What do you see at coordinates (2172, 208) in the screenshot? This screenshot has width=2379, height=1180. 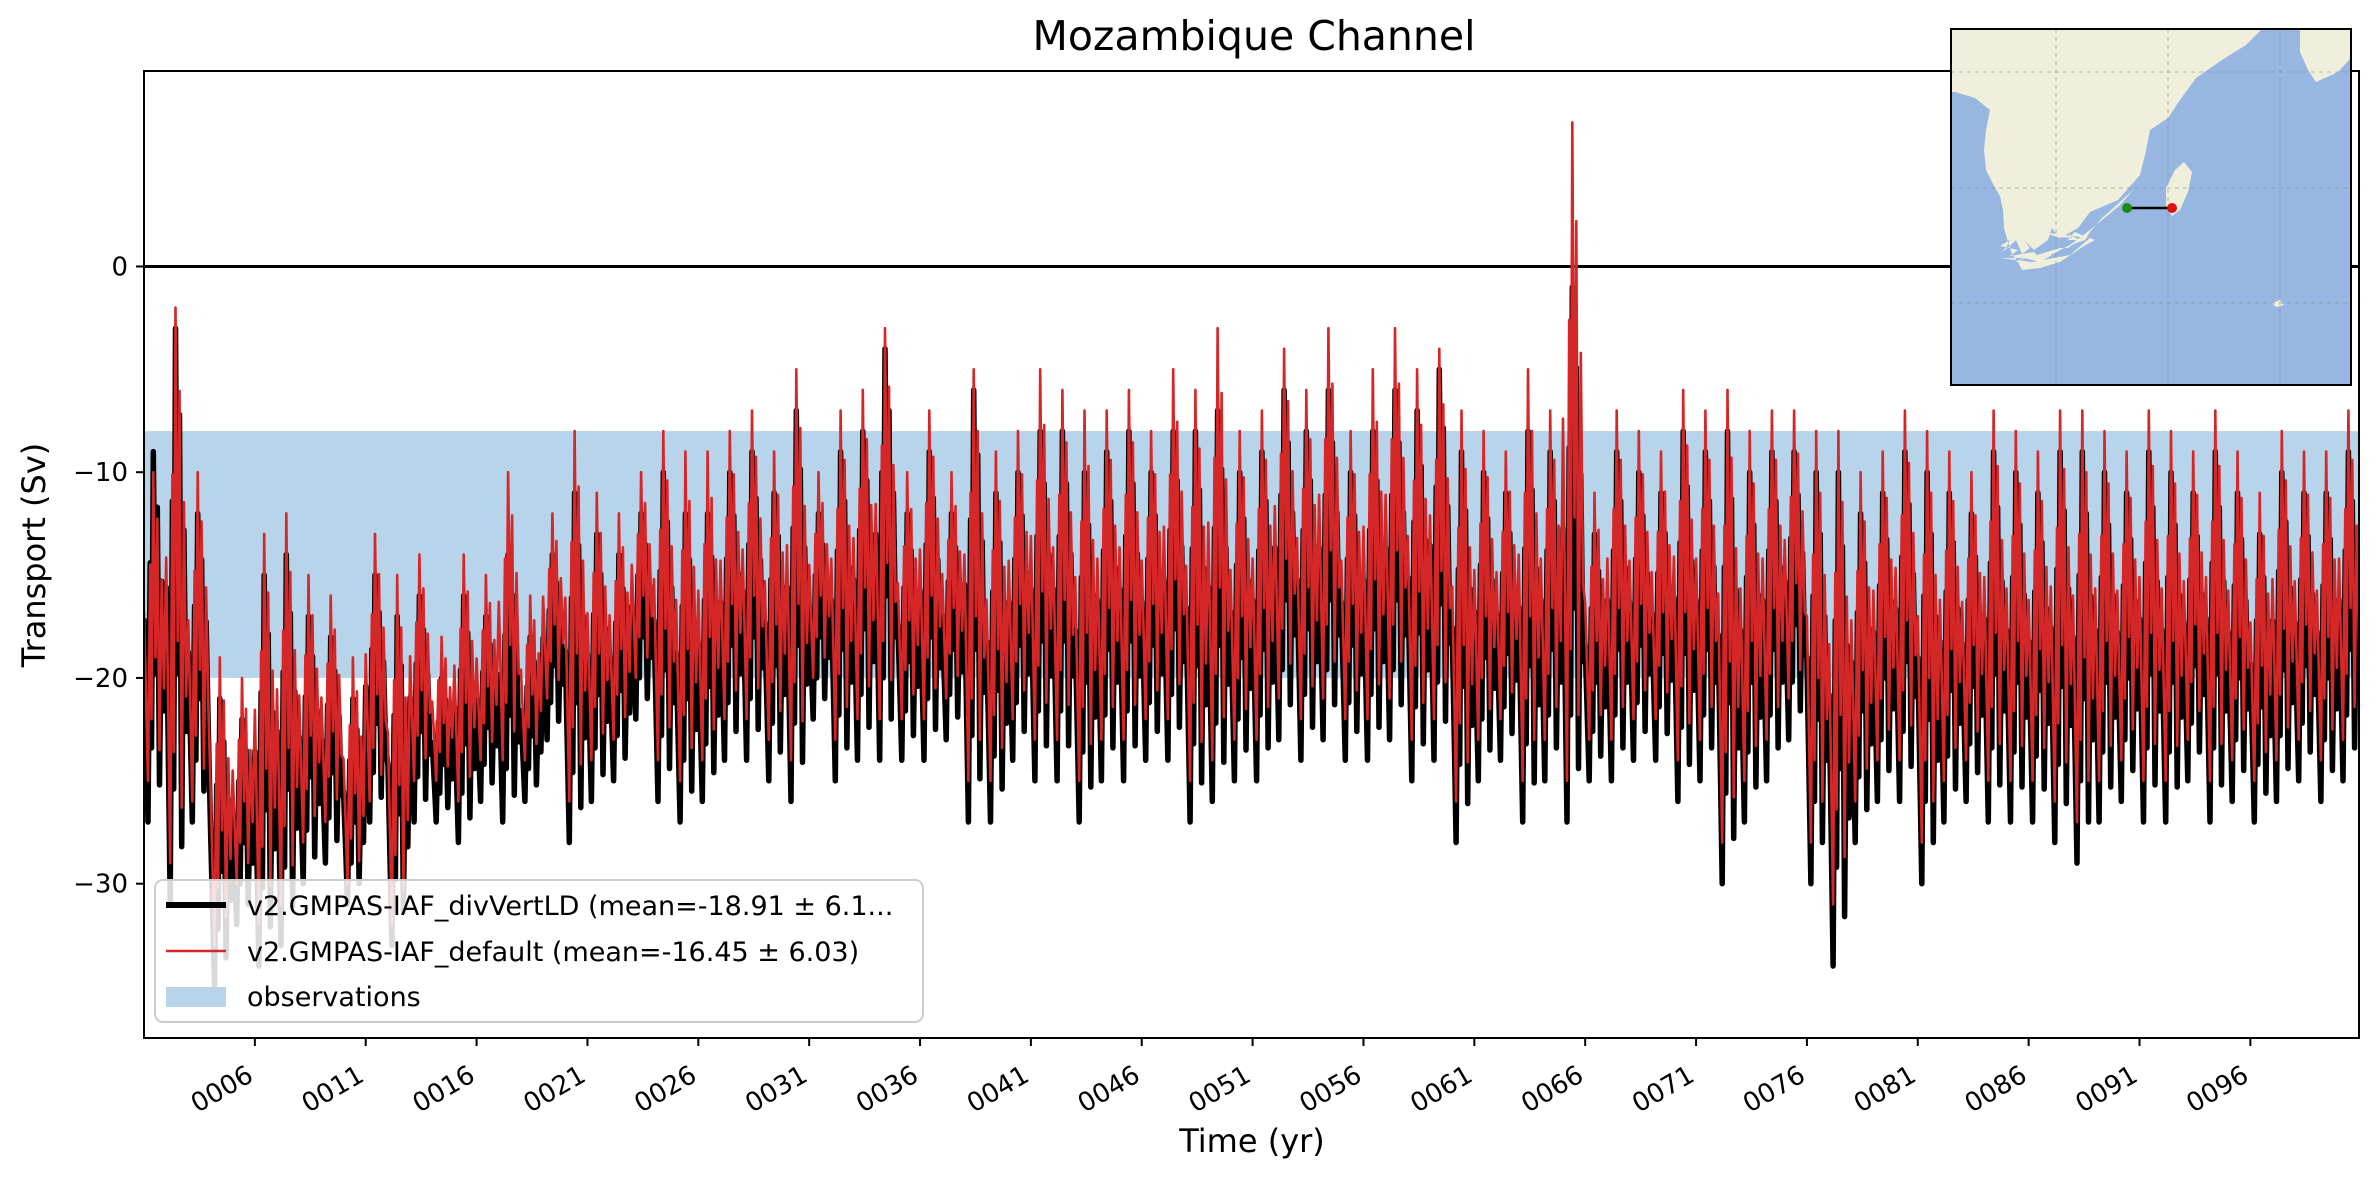 I see `map-transect-end-point` at bounding box center [2172, 208].